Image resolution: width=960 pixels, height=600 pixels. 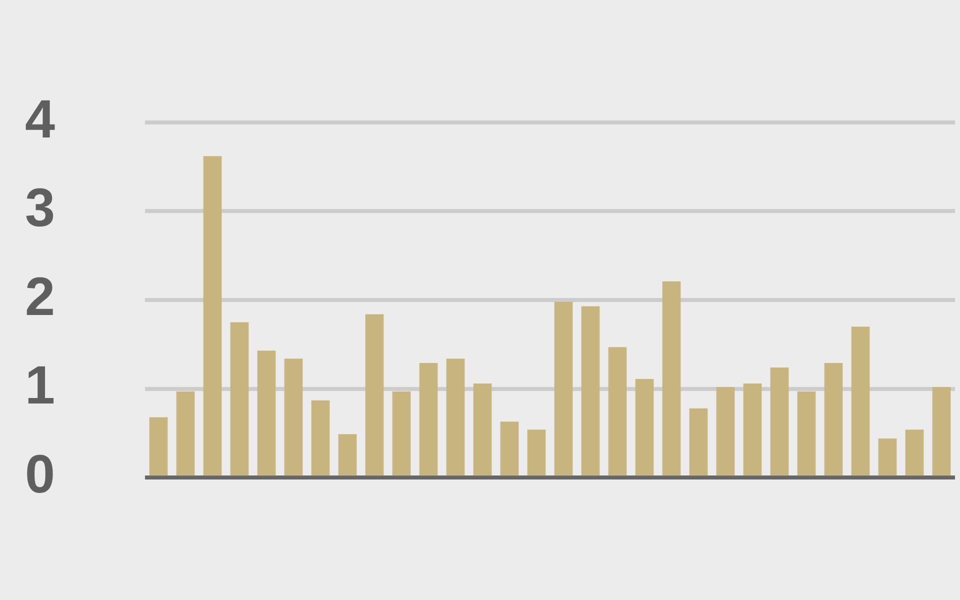 What do you see at coordinates (39, 296) in the screenshot?
I see `y-tick-label: 2` at bounding box center [39, 296].